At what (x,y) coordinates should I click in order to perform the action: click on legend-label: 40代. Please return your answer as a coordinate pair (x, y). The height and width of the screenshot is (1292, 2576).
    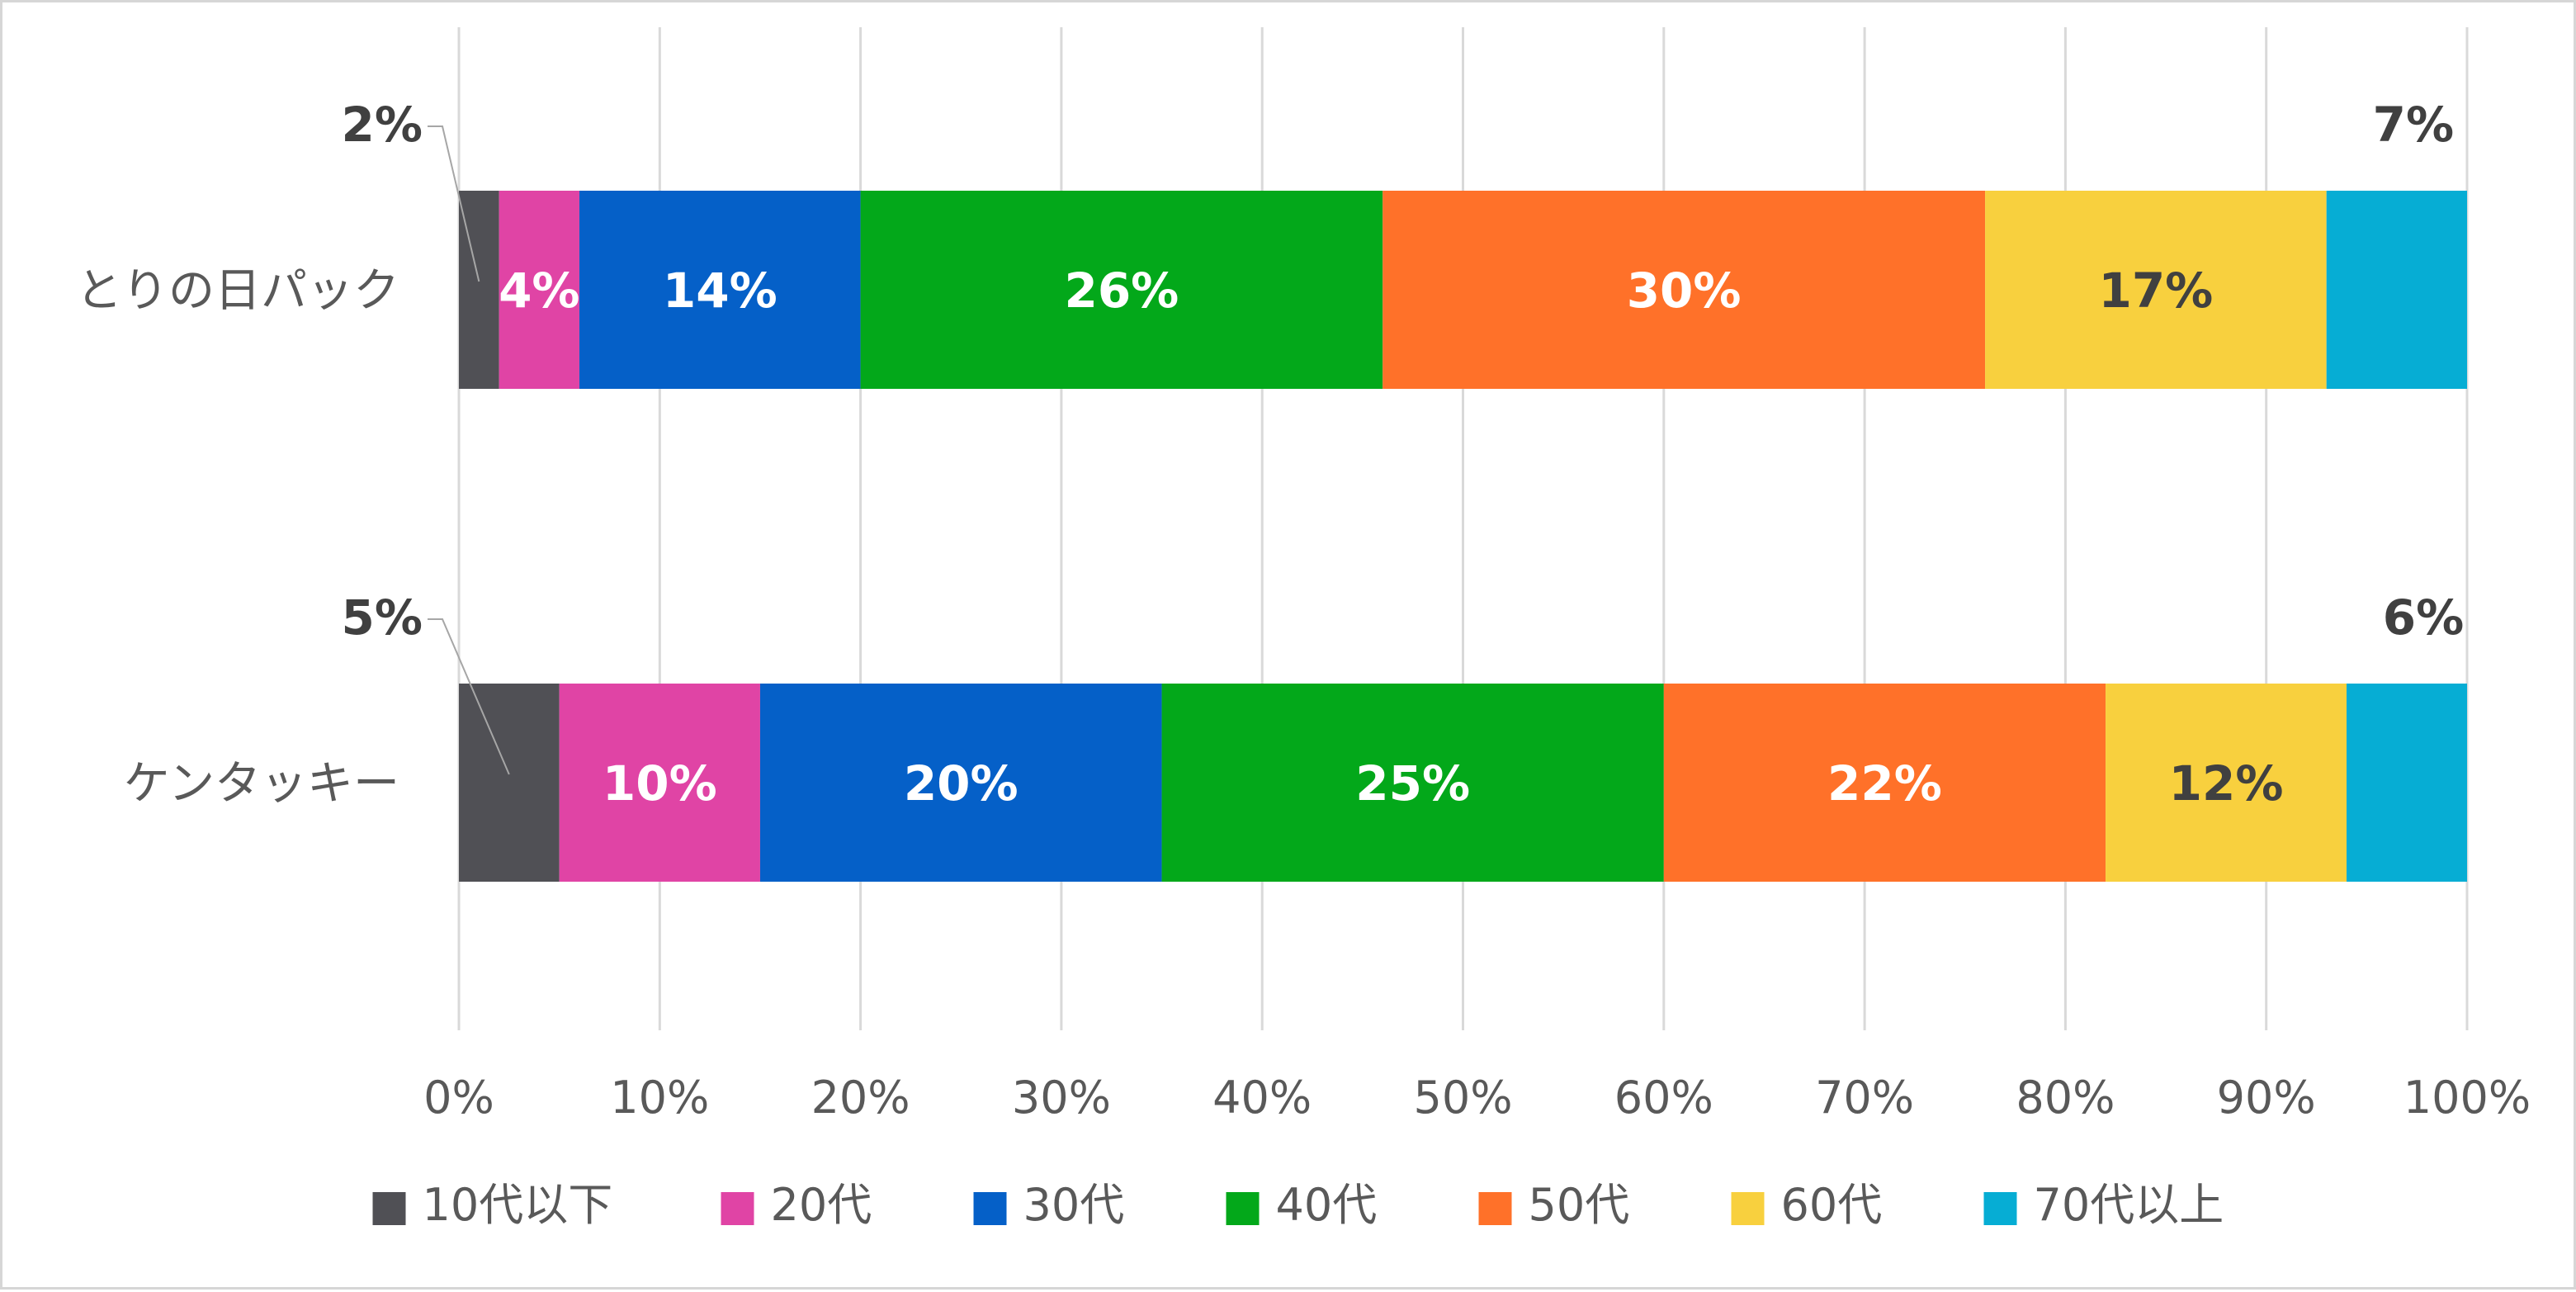
    Looking at the image, I should click on (1327, 1205).